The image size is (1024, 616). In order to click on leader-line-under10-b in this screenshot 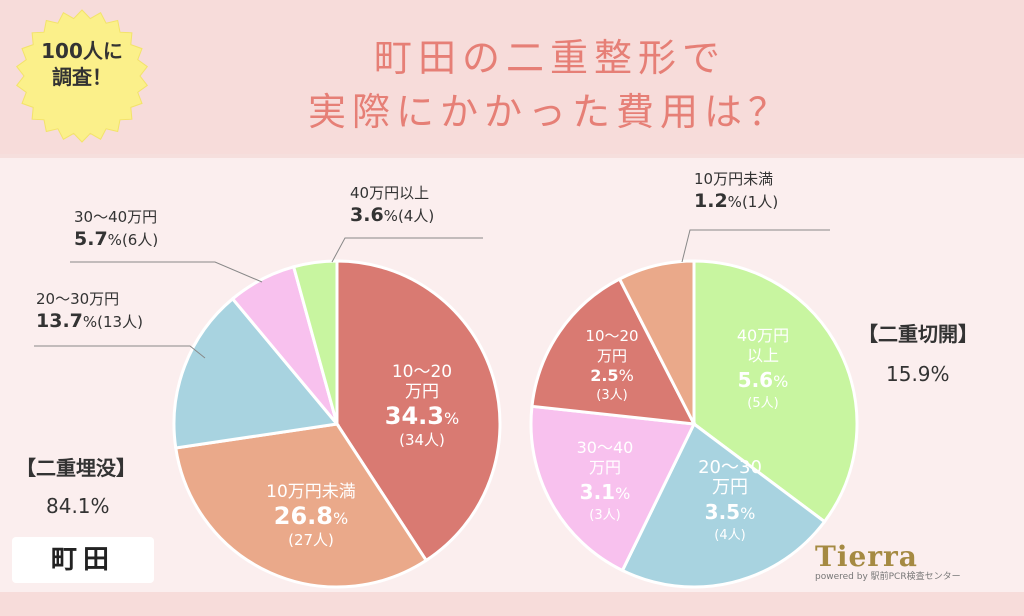, I will do `click(755, 246)`.